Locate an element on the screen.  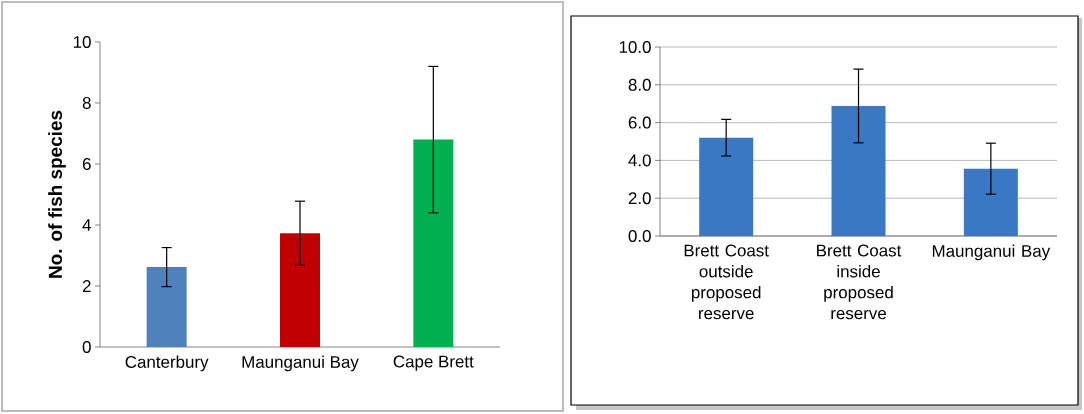
y-tick-label: 2.0 is located at coordinates (639, 198).